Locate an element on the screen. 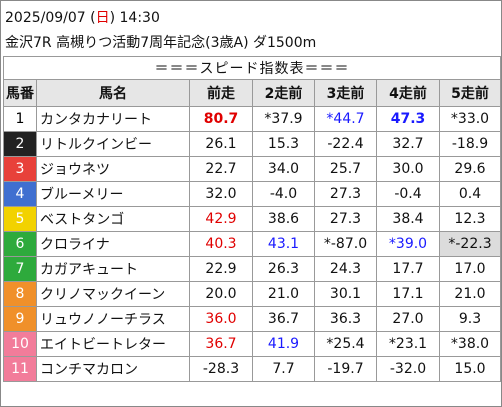 Image resolution: width=502 pixels, height=407 pixels. header-row: 馬番 馬名 前走 2走前 3走前 4走前 5走前 is located at coordinates (252, 93).